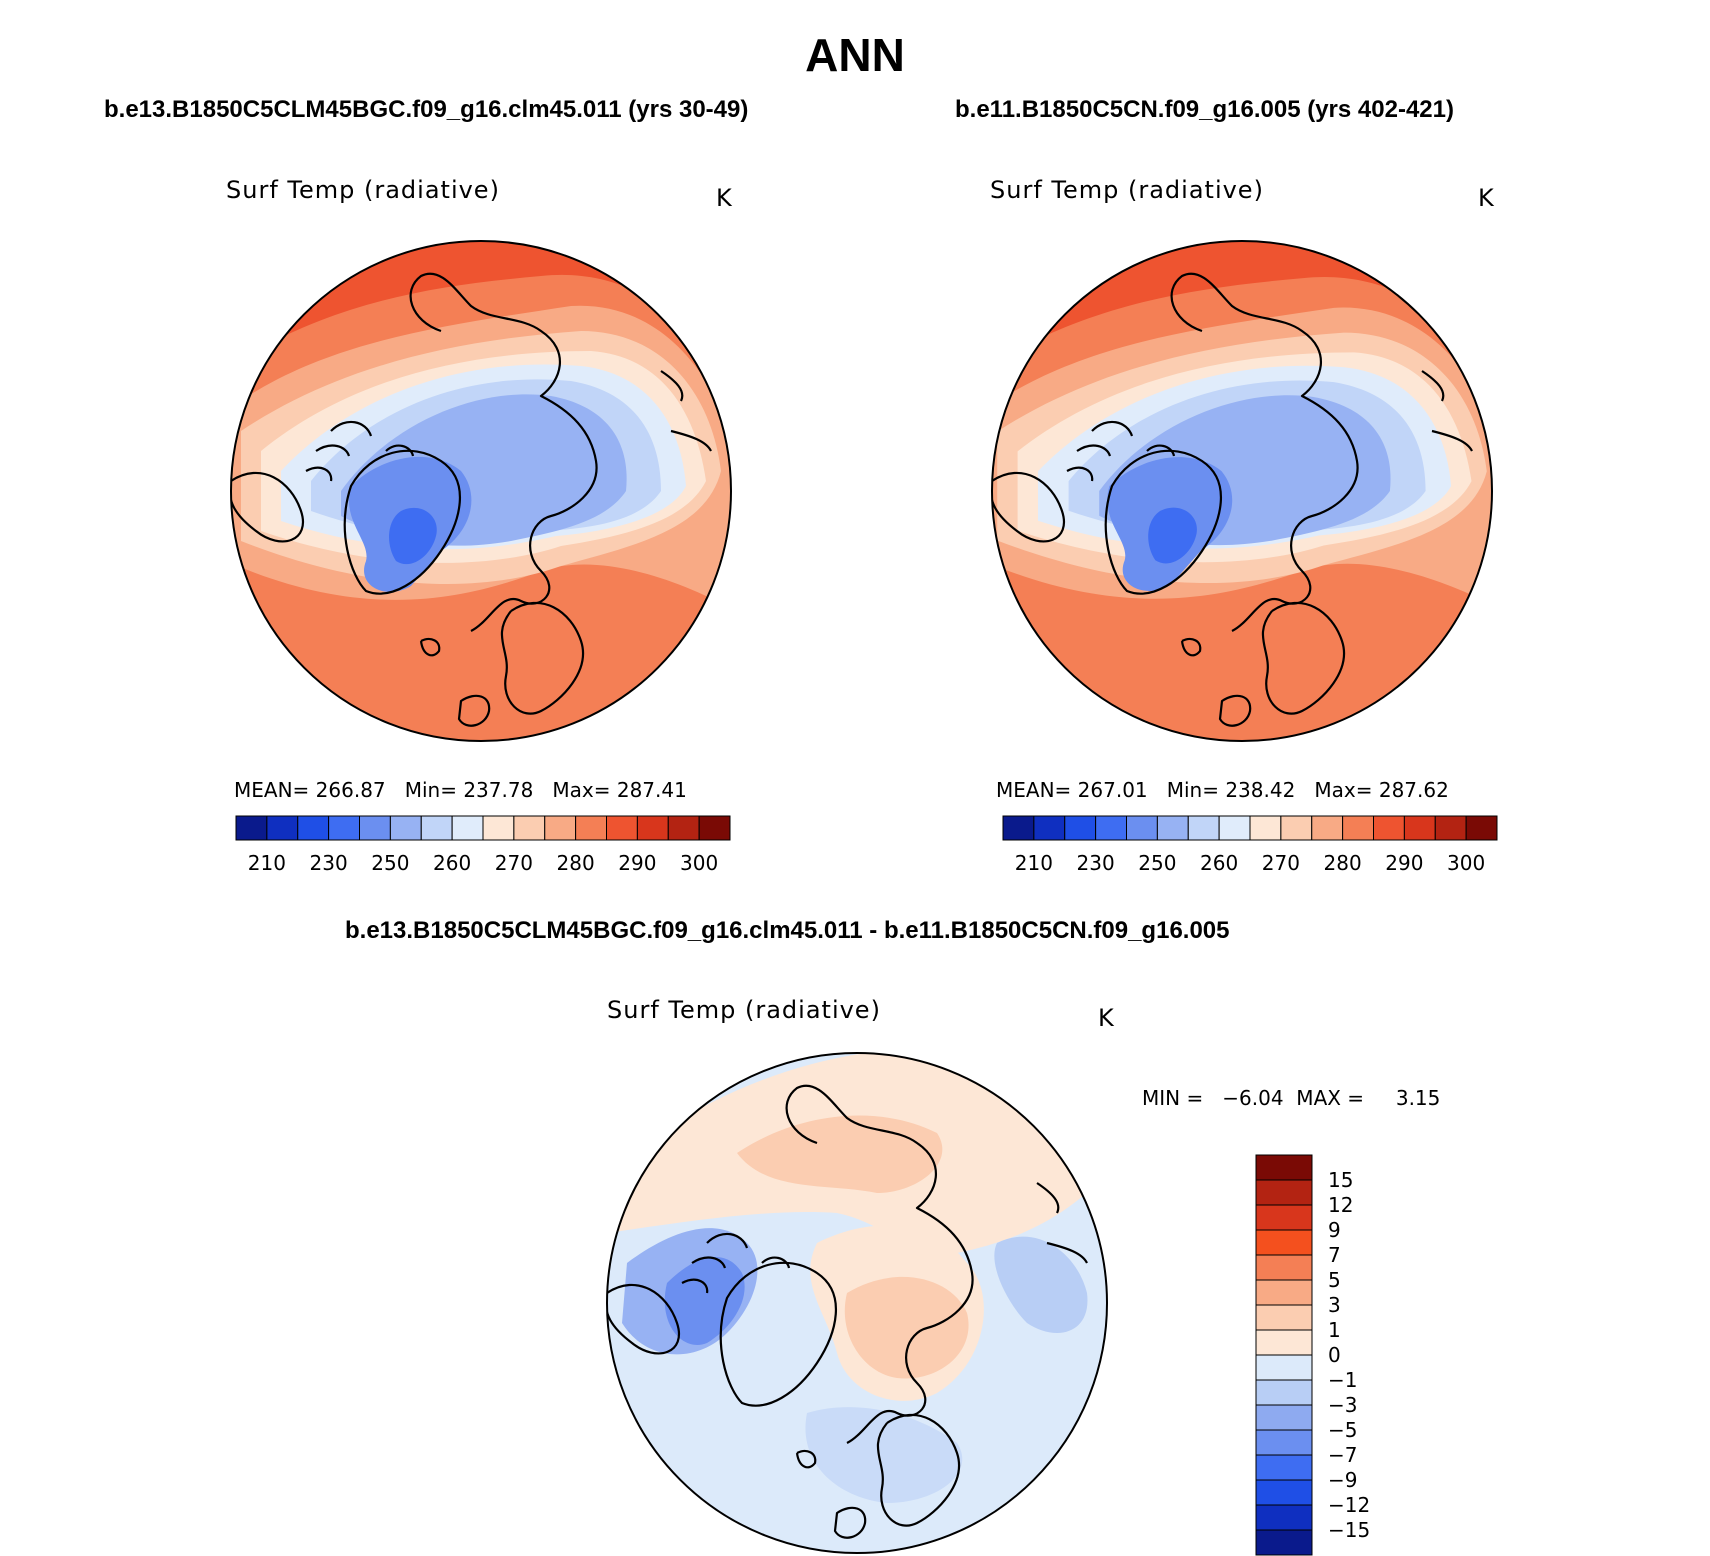  I want to click on left-units-label: K, so click(724, 198).